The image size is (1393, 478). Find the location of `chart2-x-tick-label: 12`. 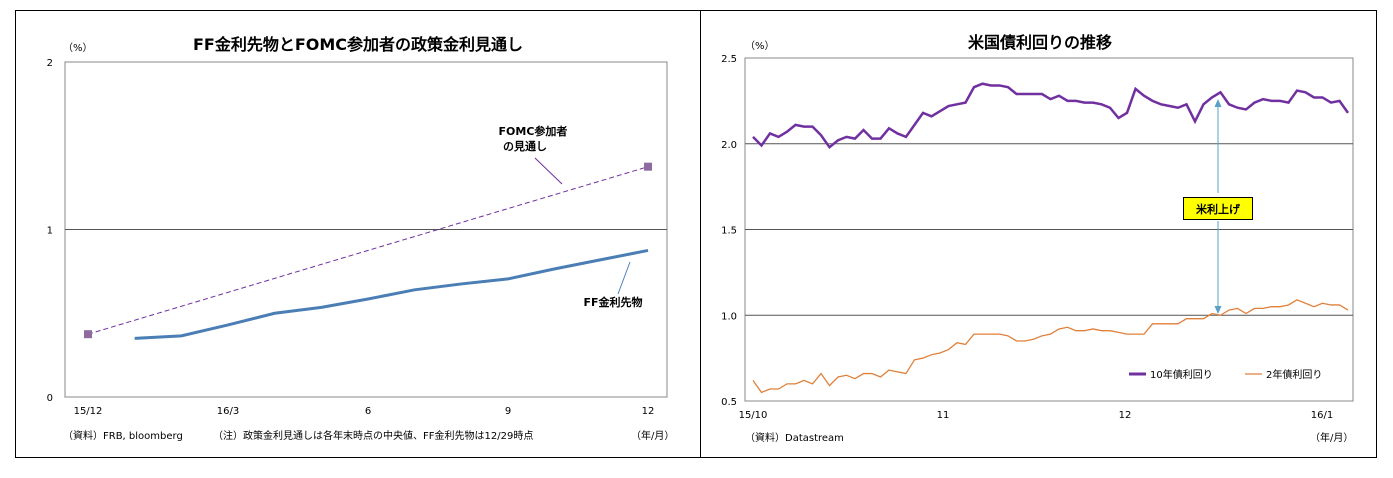

chart2-x-tick-label: 12 is located at coordinates (1125, 415).